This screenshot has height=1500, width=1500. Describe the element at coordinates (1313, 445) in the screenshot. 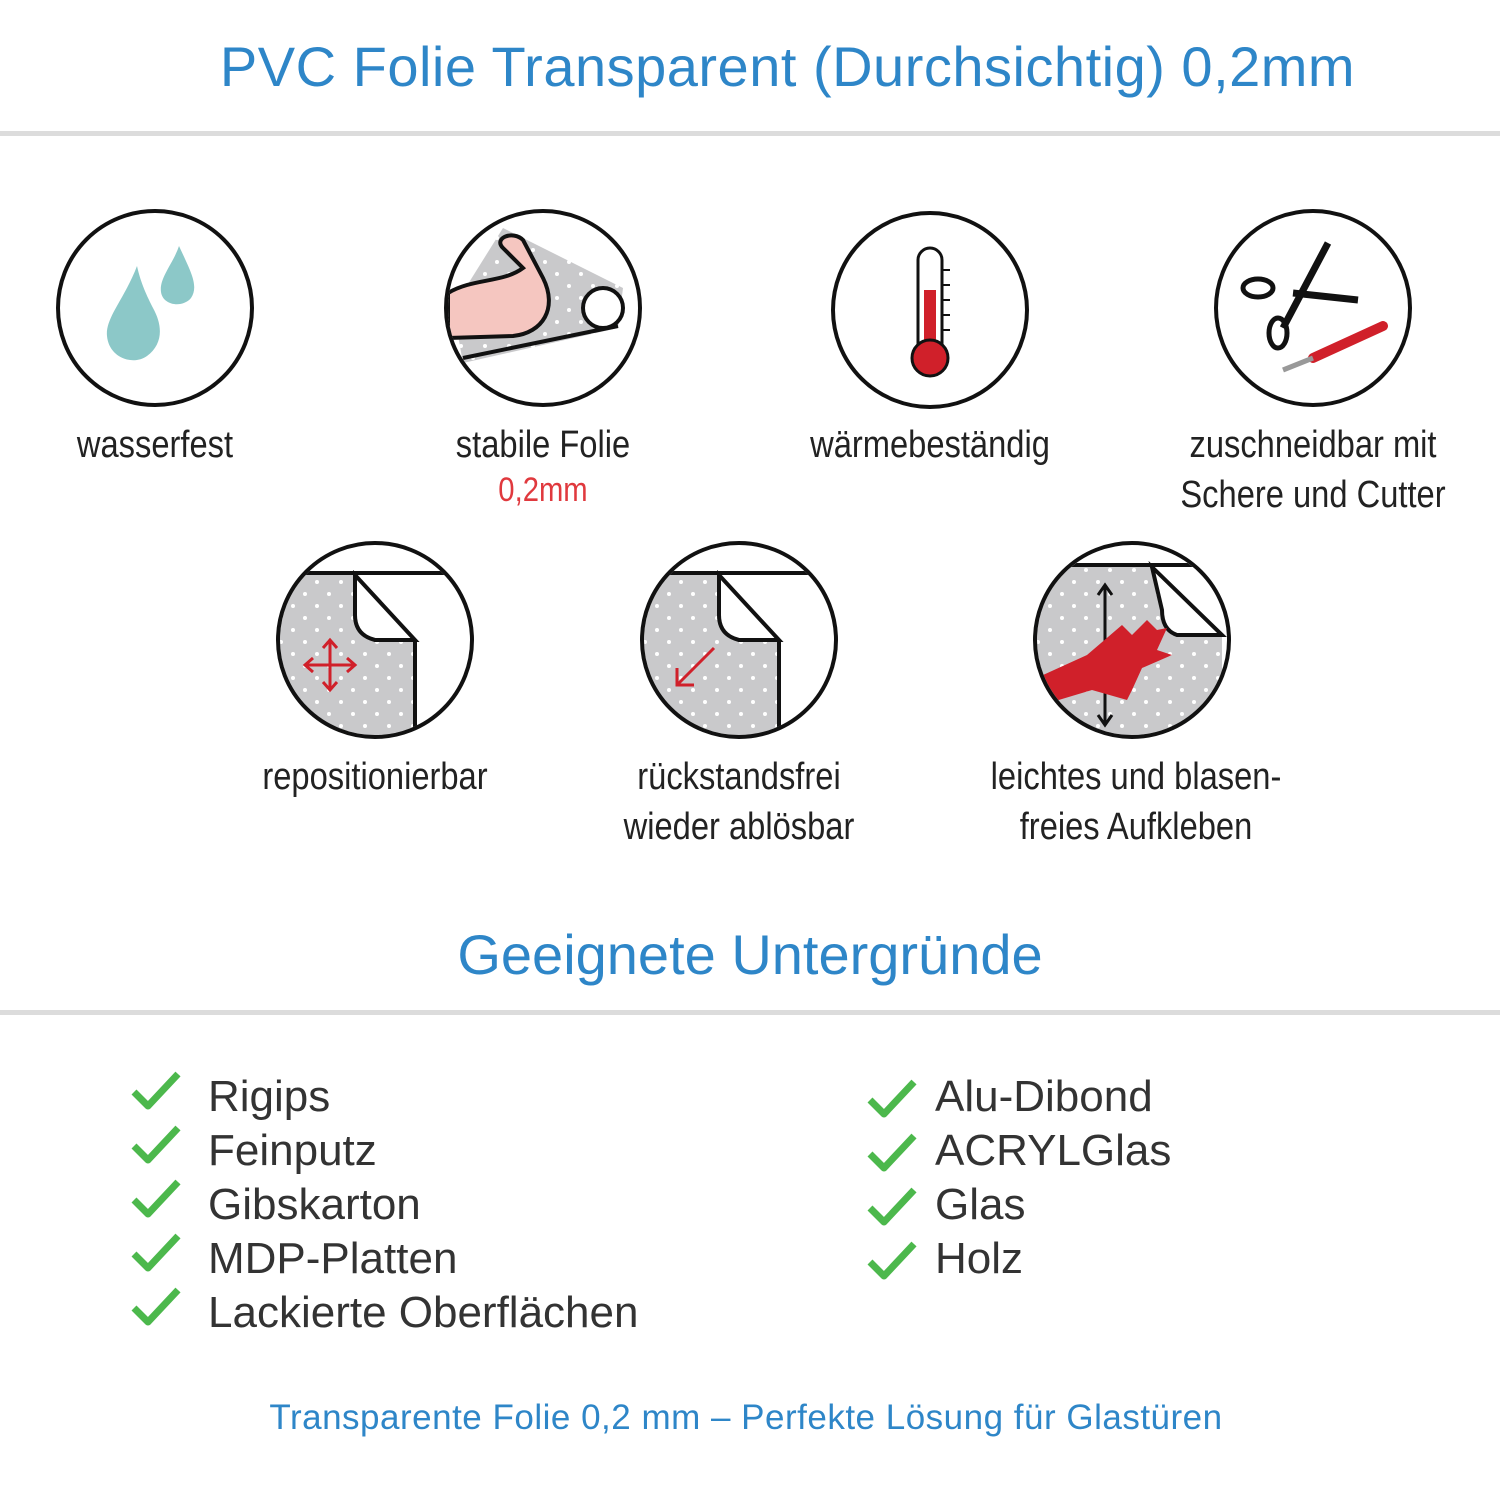

I see `feature-label-line1: zuschneidbar mit` at that location.